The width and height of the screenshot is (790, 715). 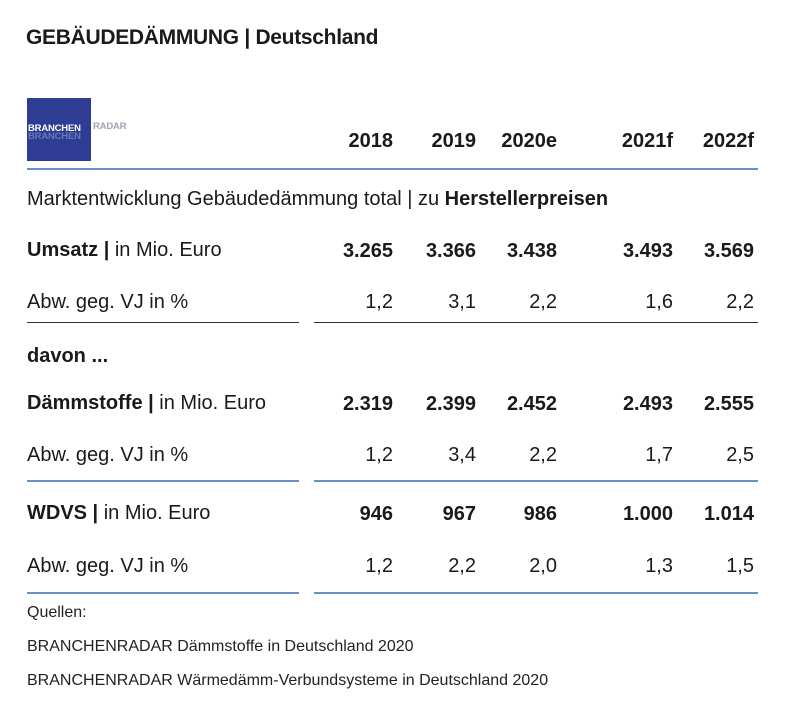 What do you see at coordinates (371, 141) in the screenshot?
I see `col-header-2018: 2018` at bounding box center [371, 141].